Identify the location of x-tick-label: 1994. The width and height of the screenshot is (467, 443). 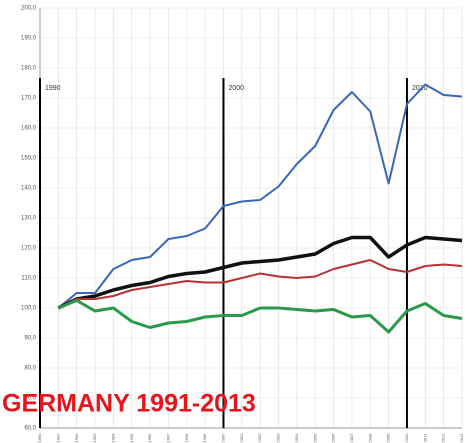
(112, 438).